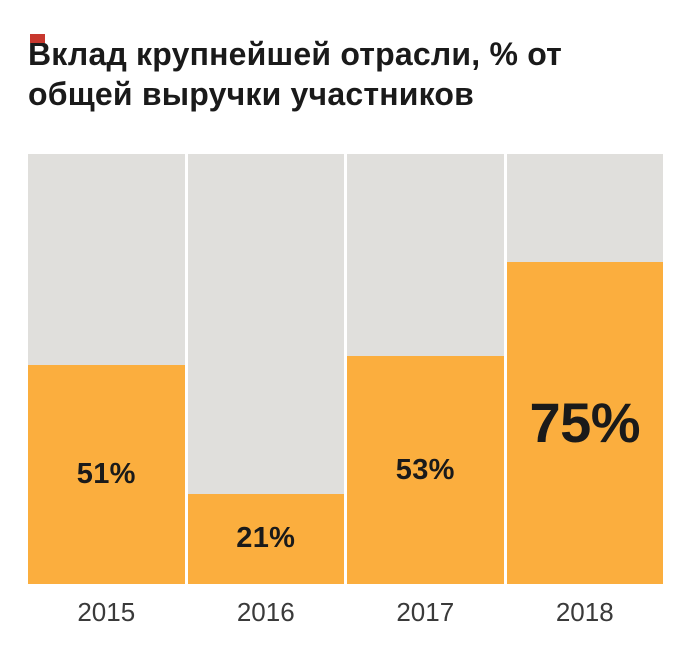 This screenshot has height=650, width=691. What do you see at coordinates (37, 38) in the screenshot?
I see `red-accent-mark` at bounding box center [37, 38].